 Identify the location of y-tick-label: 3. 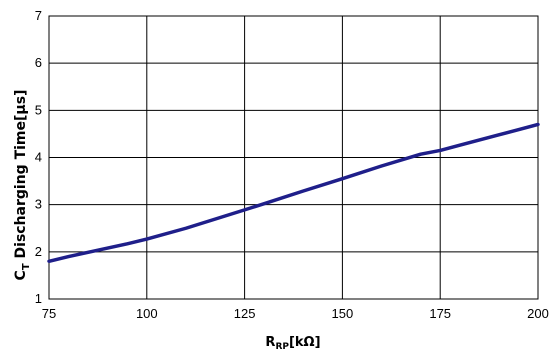
(38, 204).